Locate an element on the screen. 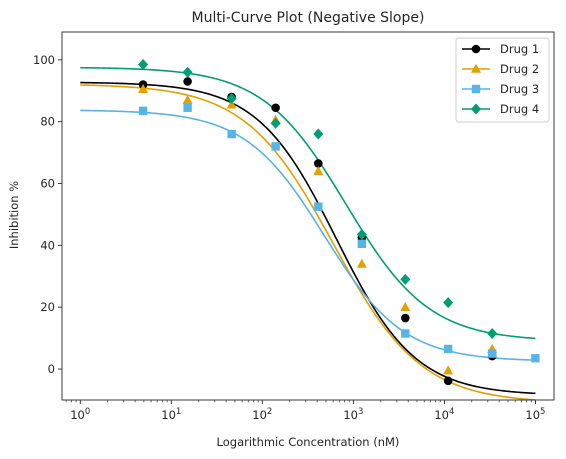 This screenshot has width=566, height=459. x-tick-label: 10⁰ is located at coordinates (80, 414).